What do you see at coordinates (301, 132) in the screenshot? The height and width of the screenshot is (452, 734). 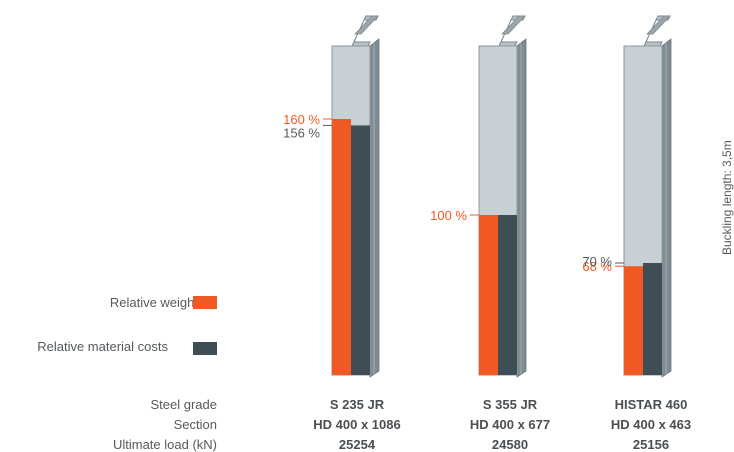 I see `value-label-cost-0: 156 %` at bounding box center [301, 132].